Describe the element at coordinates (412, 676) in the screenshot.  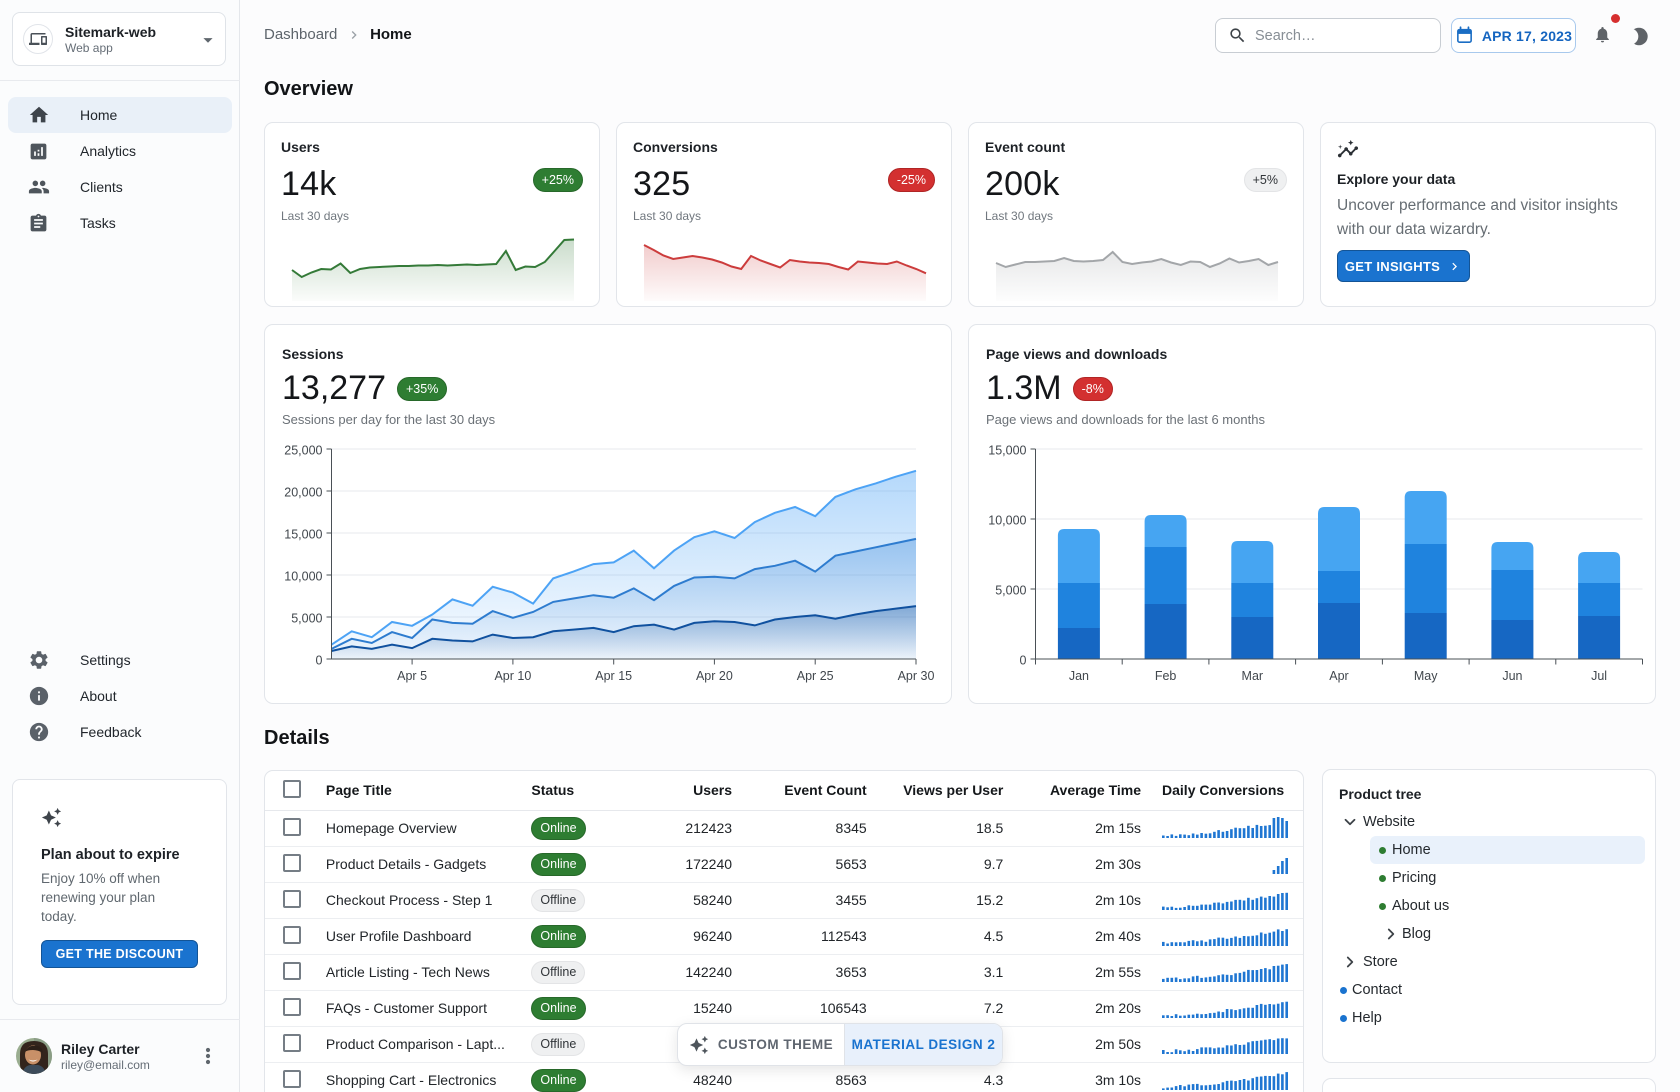
I see `svg-text: Apr 5` at that location.